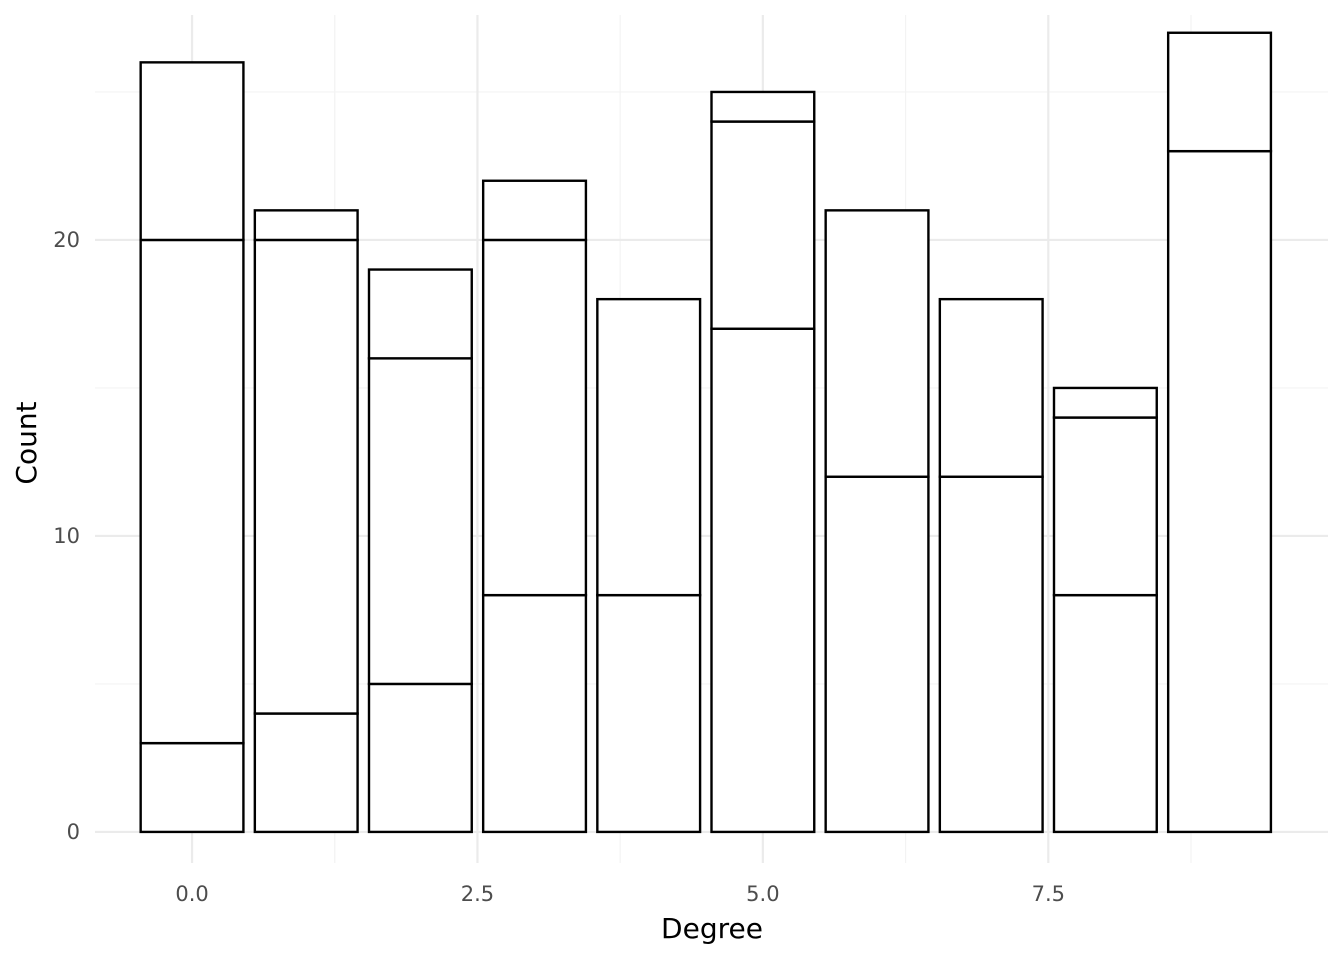 This screenshot has height=960, width=1344. I want to click on x-tick-label: 7.5, so click(1048, 894).